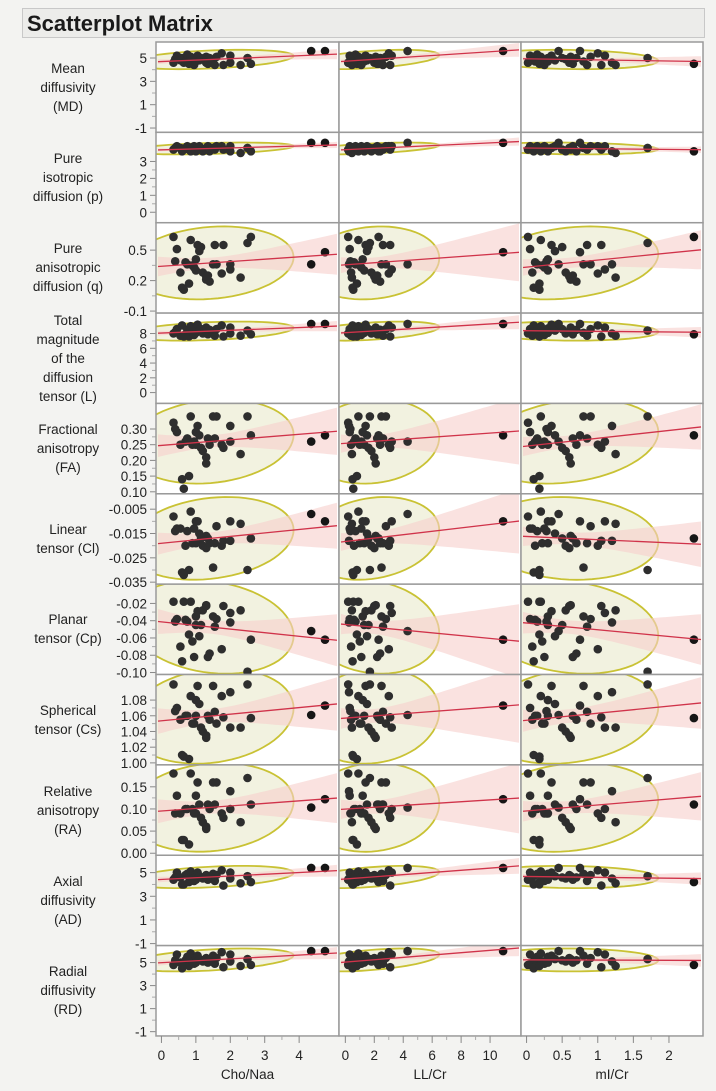 This screenshot has width=716, height=1091. I want to click on row-label-line: anisotropy, so click(68, 449).